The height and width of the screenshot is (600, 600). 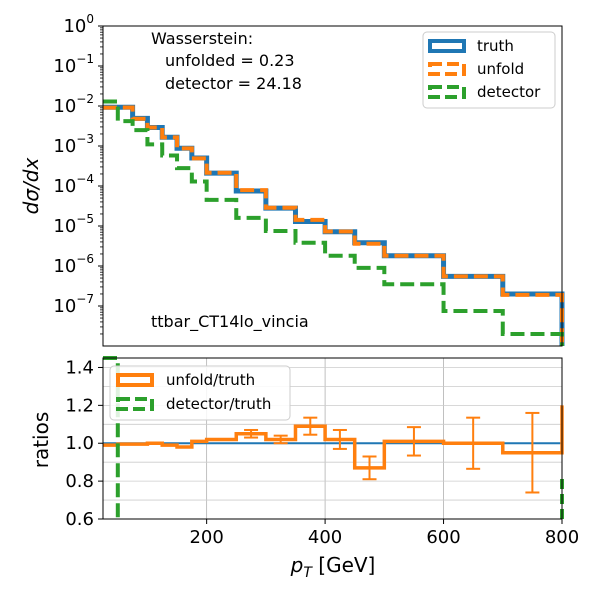 I want to click on y-tick-label: 1.4, so click(x=79, y=367).